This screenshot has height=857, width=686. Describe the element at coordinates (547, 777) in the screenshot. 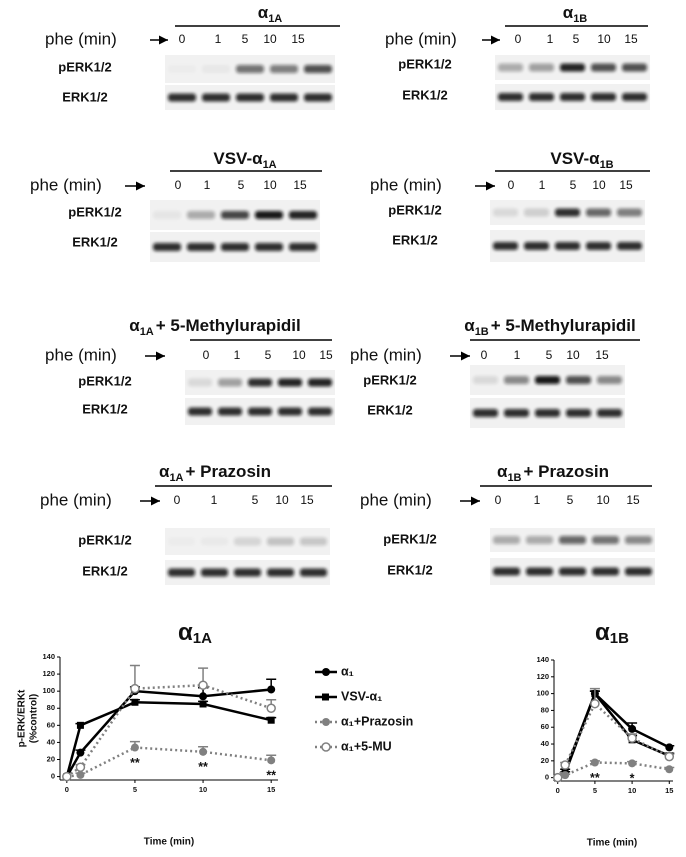

I see `y-tick-label: 0` at that location.